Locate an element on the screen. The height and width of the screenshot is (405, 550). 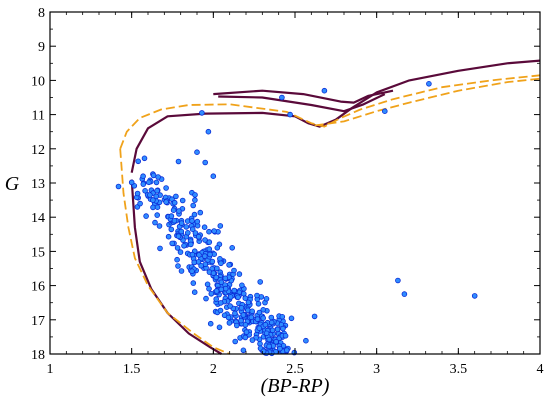
y-tick-label: 15 is located at coordinates (38, 252).